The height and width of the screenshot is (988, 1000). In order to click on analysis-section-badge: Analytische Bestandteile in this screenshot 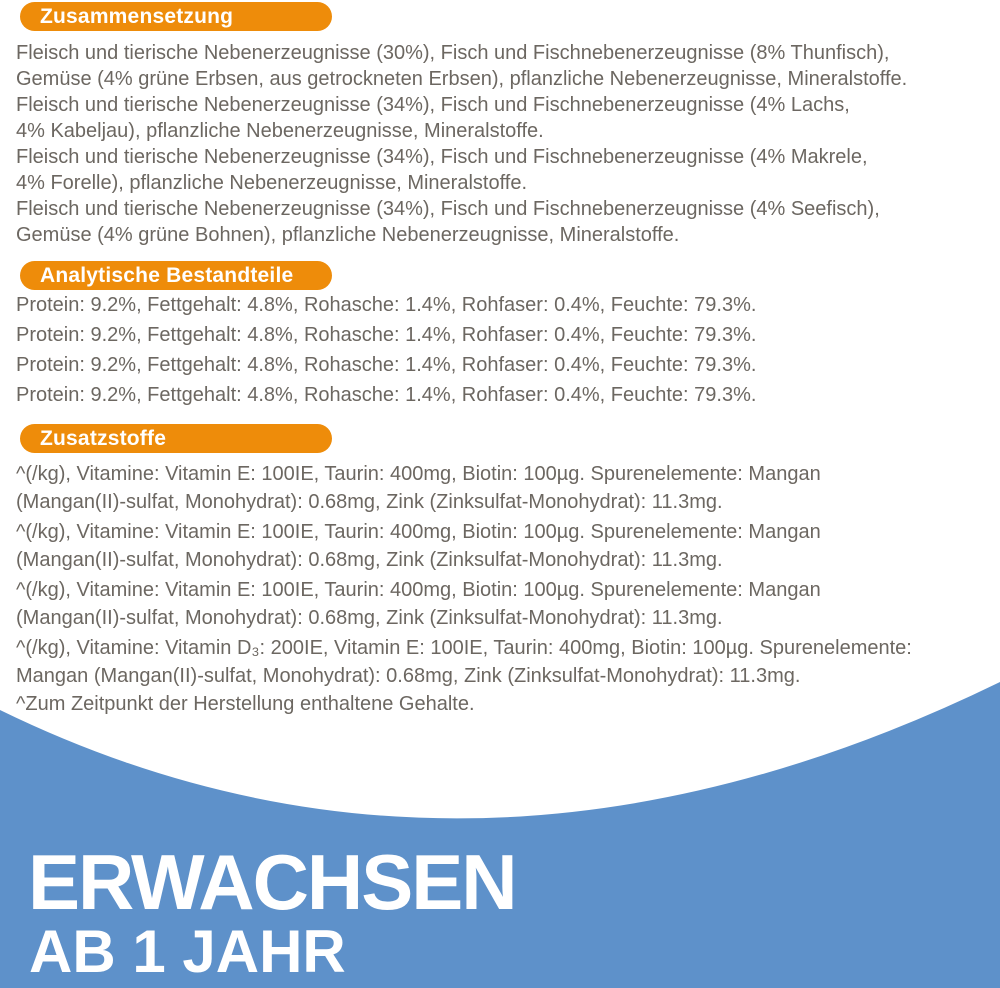, I will do `click(176, 275)`.